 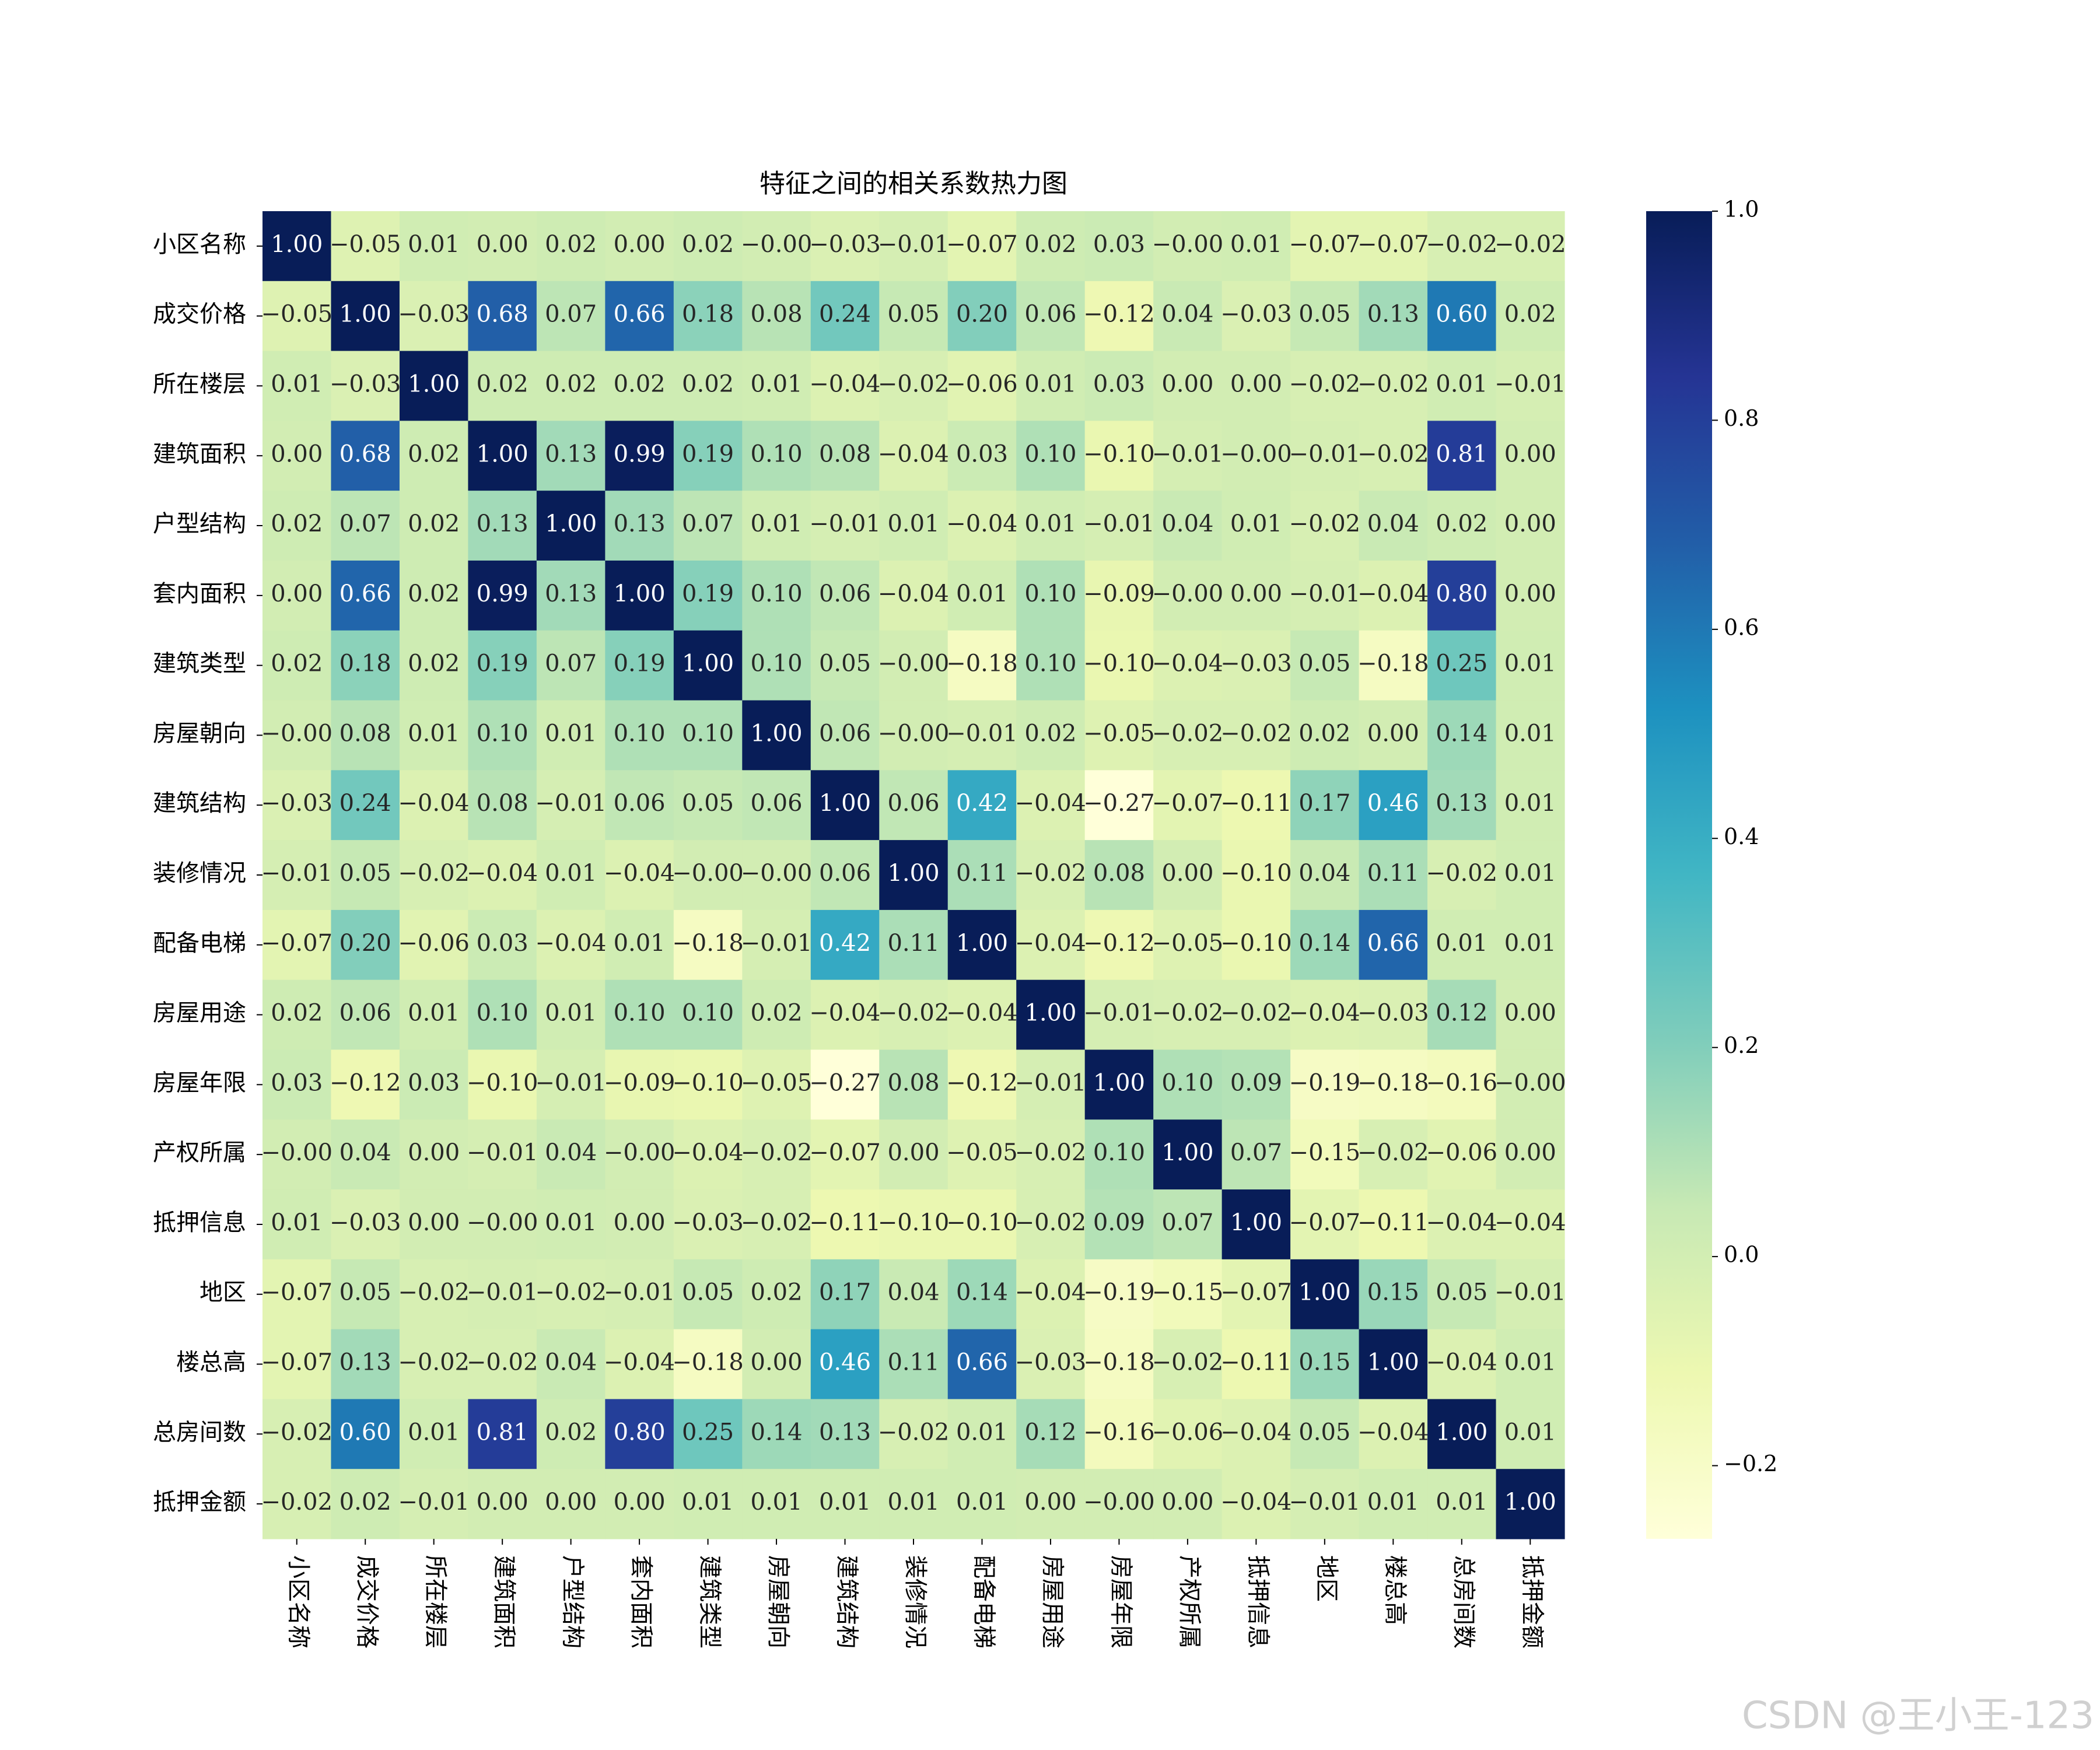 What do you see at coordinates (913, 1363) in the screenshot?
I see `cell-label: 0.11` at bounding box center [913, 1363].